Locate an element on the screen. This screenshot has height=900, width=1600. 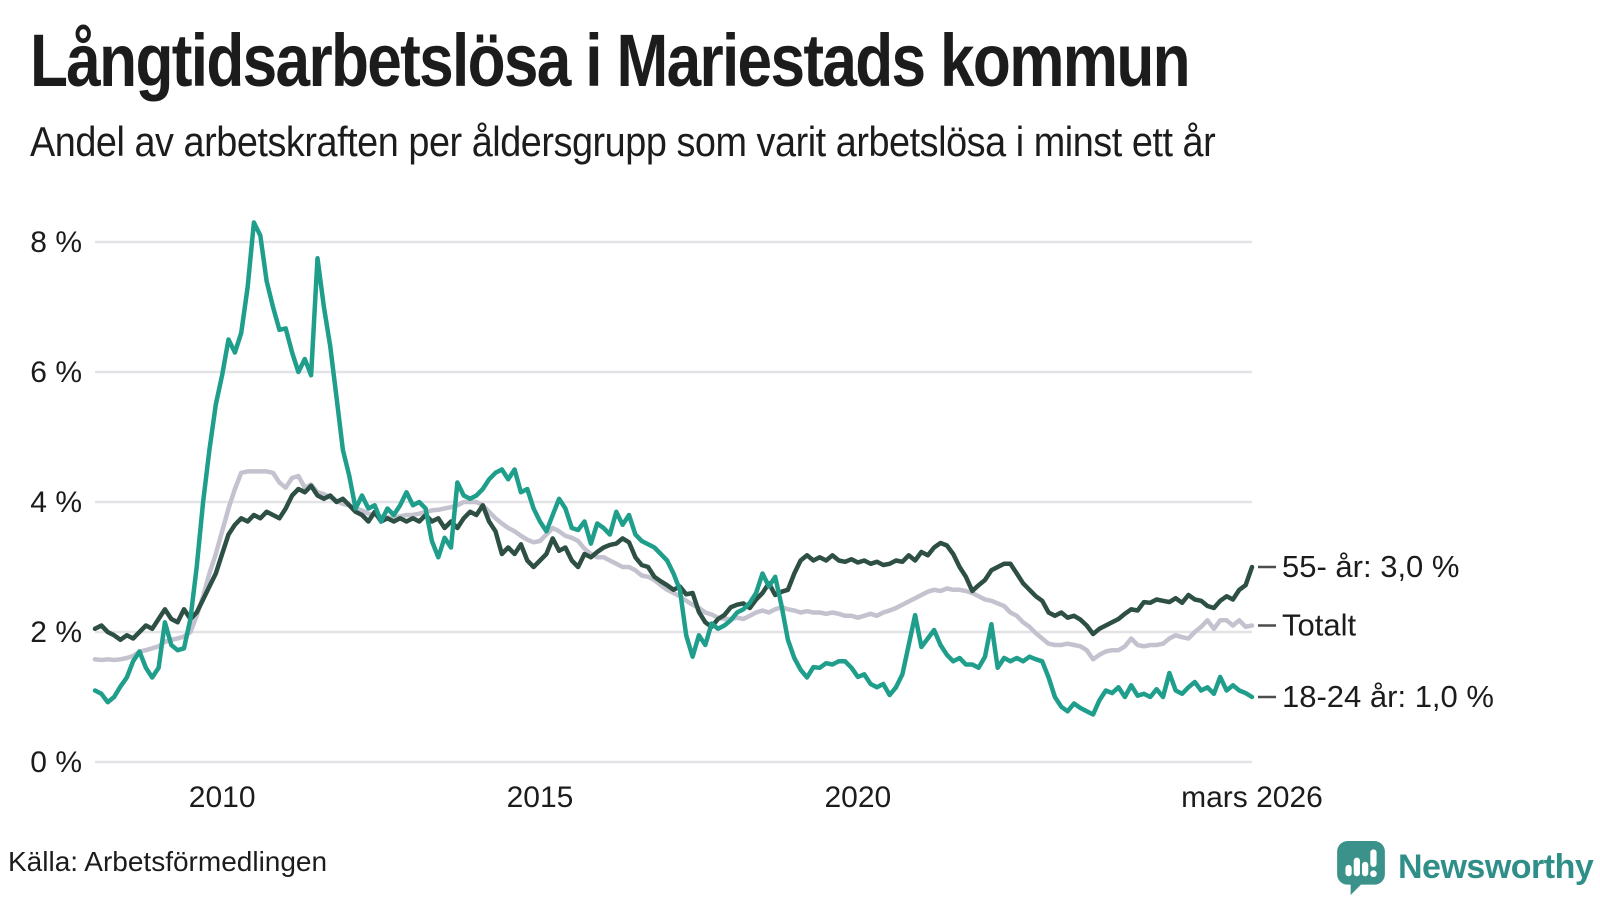
x-tick-label: mars 2026 is located at coordinates (1252, 797).